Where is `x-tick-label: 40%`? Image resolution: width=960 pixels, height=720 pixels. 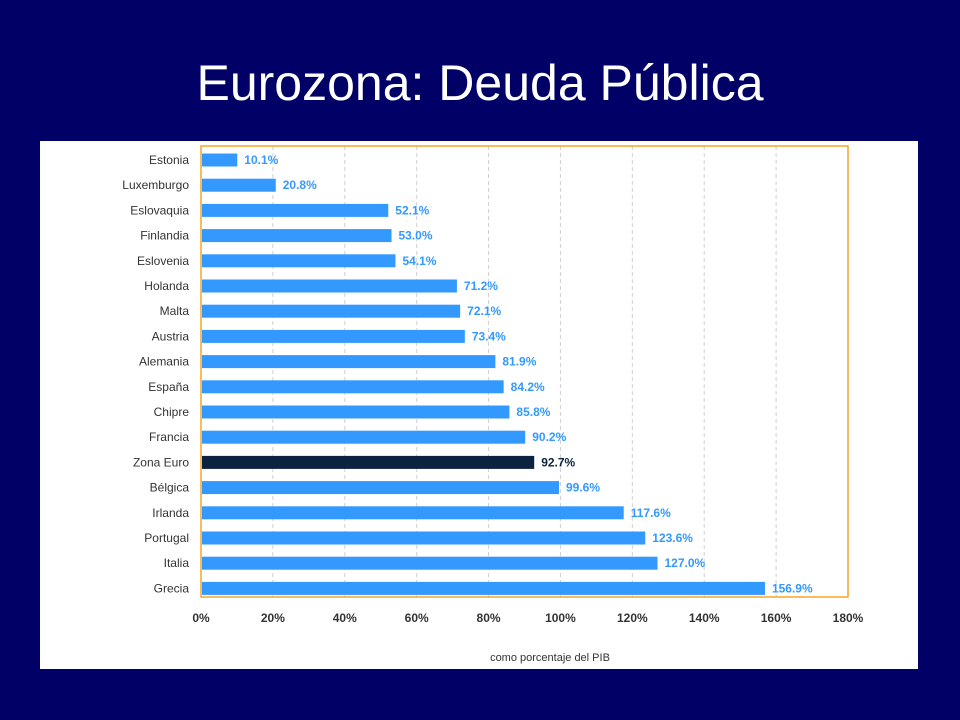 x-tick-label: 40% is located at coordinates (345, 618).